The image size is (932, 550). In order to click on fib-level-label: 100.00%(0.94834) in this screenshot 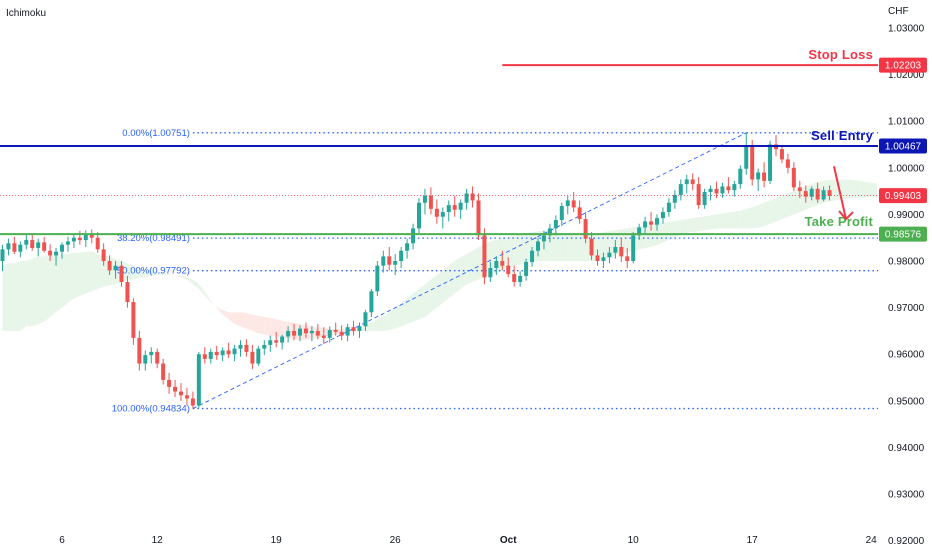, I will do `click(151, 409)`.